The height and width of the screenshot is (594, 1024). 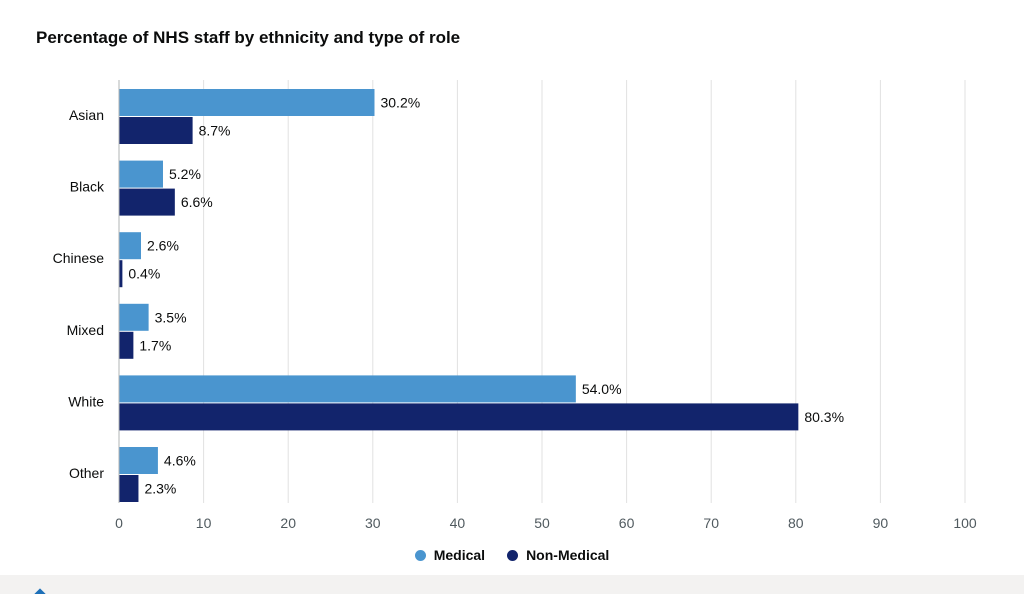 I want to click on category-label-asian: Asian, so click(x=86, y=115).